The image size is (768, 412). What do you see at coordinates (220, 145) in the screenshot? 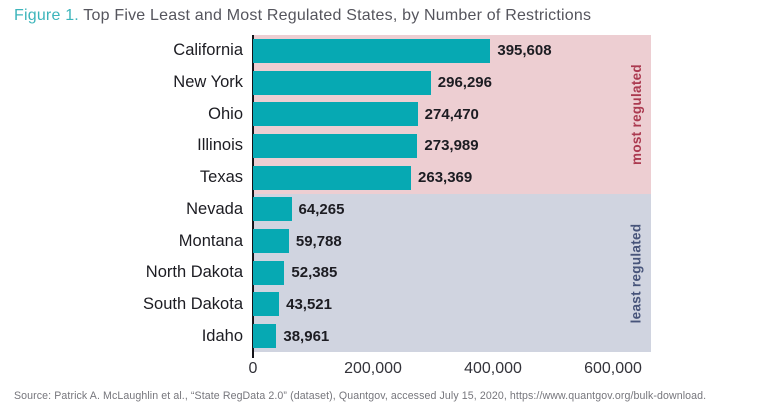
I see `state-label: Illinois` at bounding box center [220, 145].